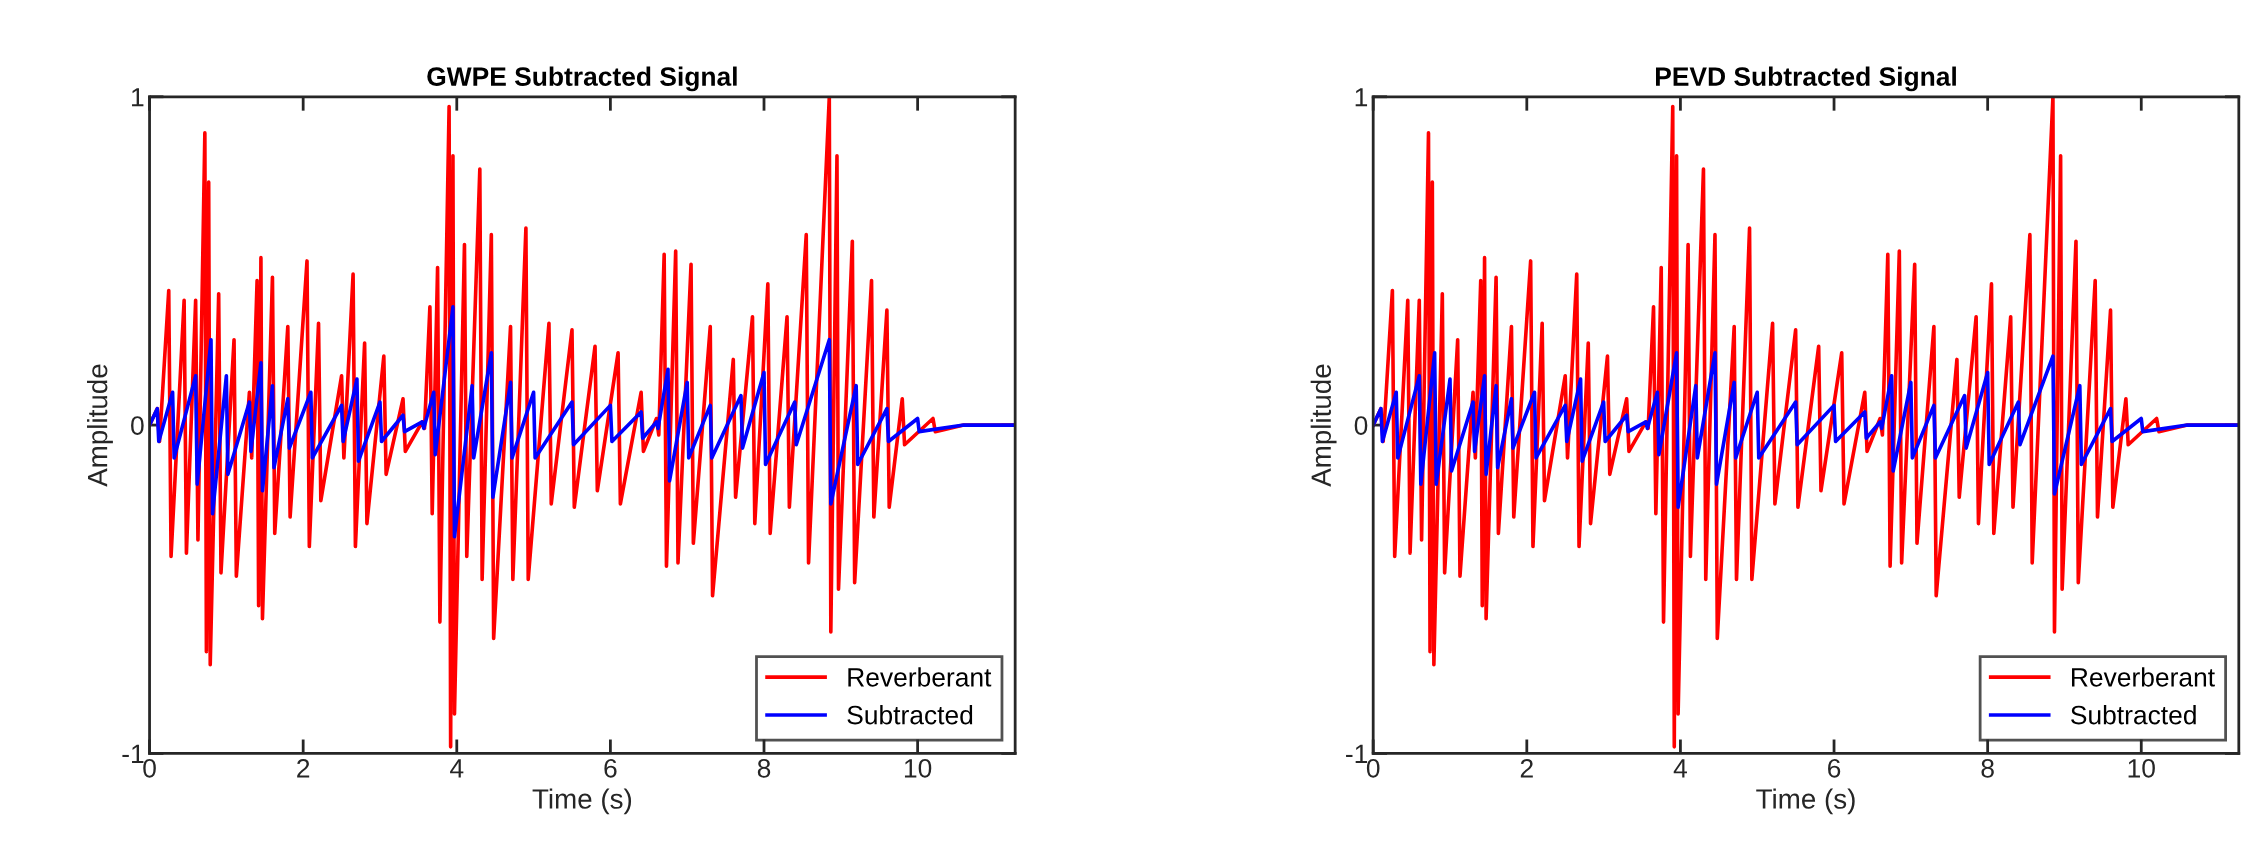 The width and height of the screenshot is (2266, 864). Describe the element at coordinates (1806, 79) in the screenshot. I see `chart-title: PEVD Subtracted Signal` at that location.